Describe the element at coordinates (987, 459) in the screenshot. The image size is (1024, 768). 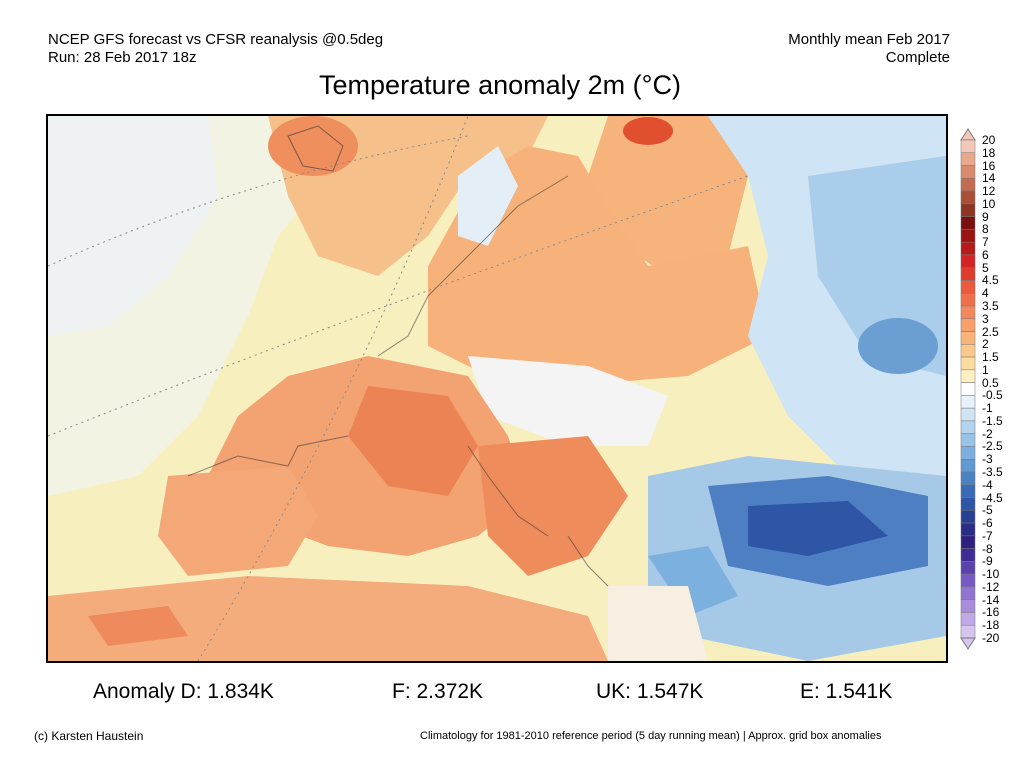
I see `colorbar-label: -3` at that location.